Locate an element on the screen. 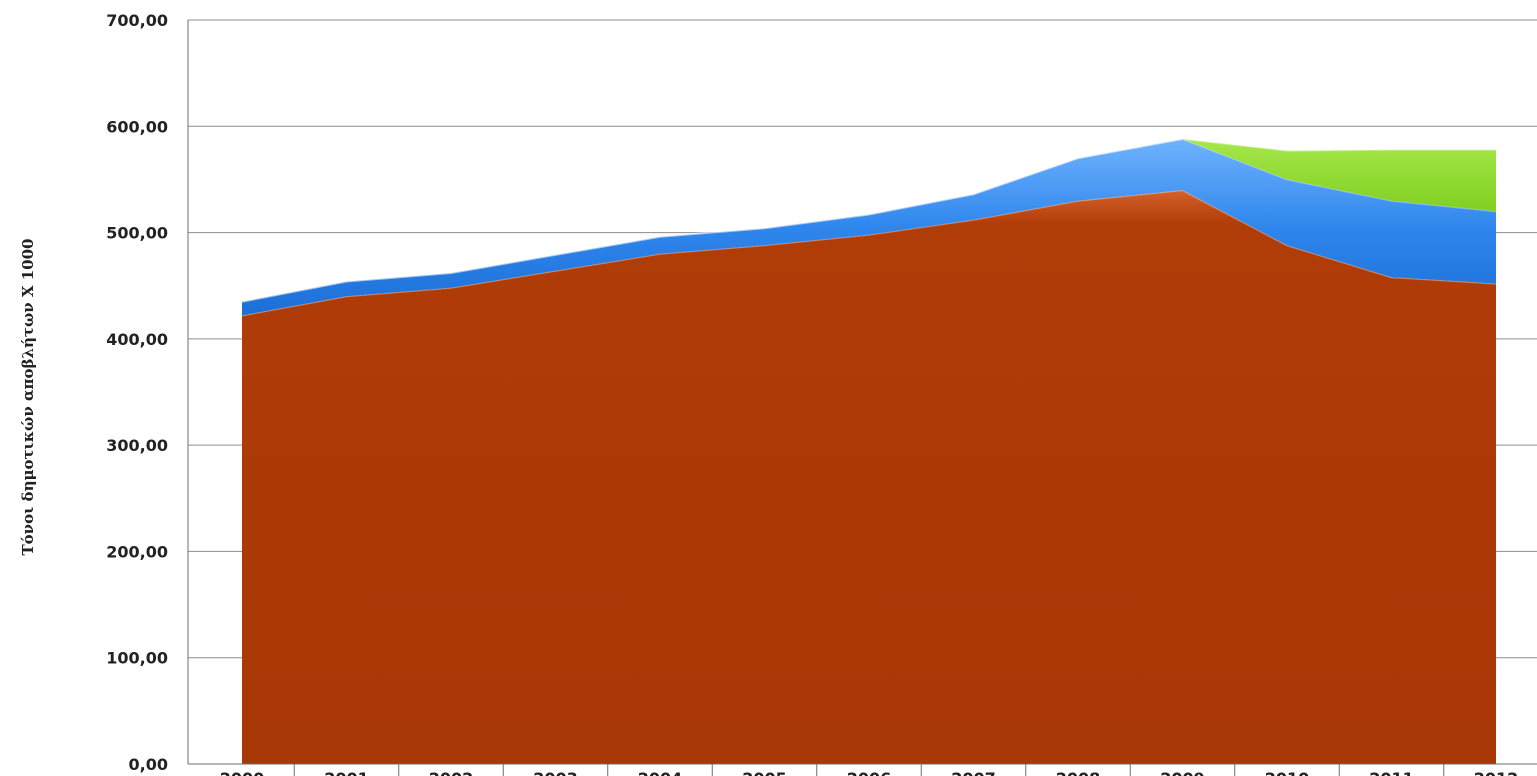 The height and width of the screenshot is (776, 1537). x-tick-label: 2001 is located at coordinates (346, 772).